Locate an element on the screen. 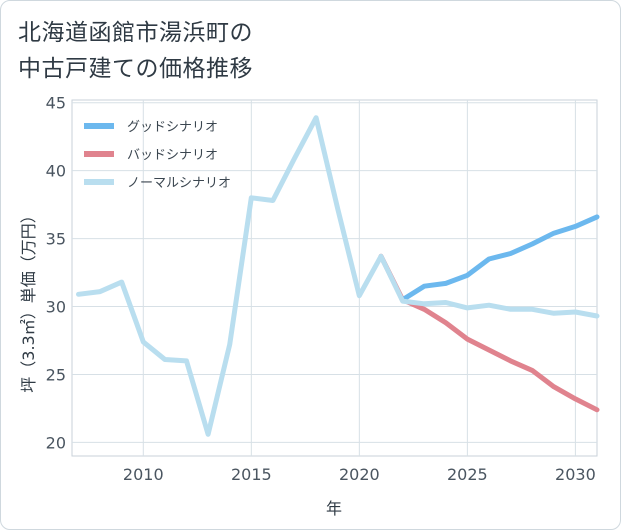 The width and height of the screenshot is (621, 530). legend-label: グッドシナリオ is located at coordinates (172, 127).